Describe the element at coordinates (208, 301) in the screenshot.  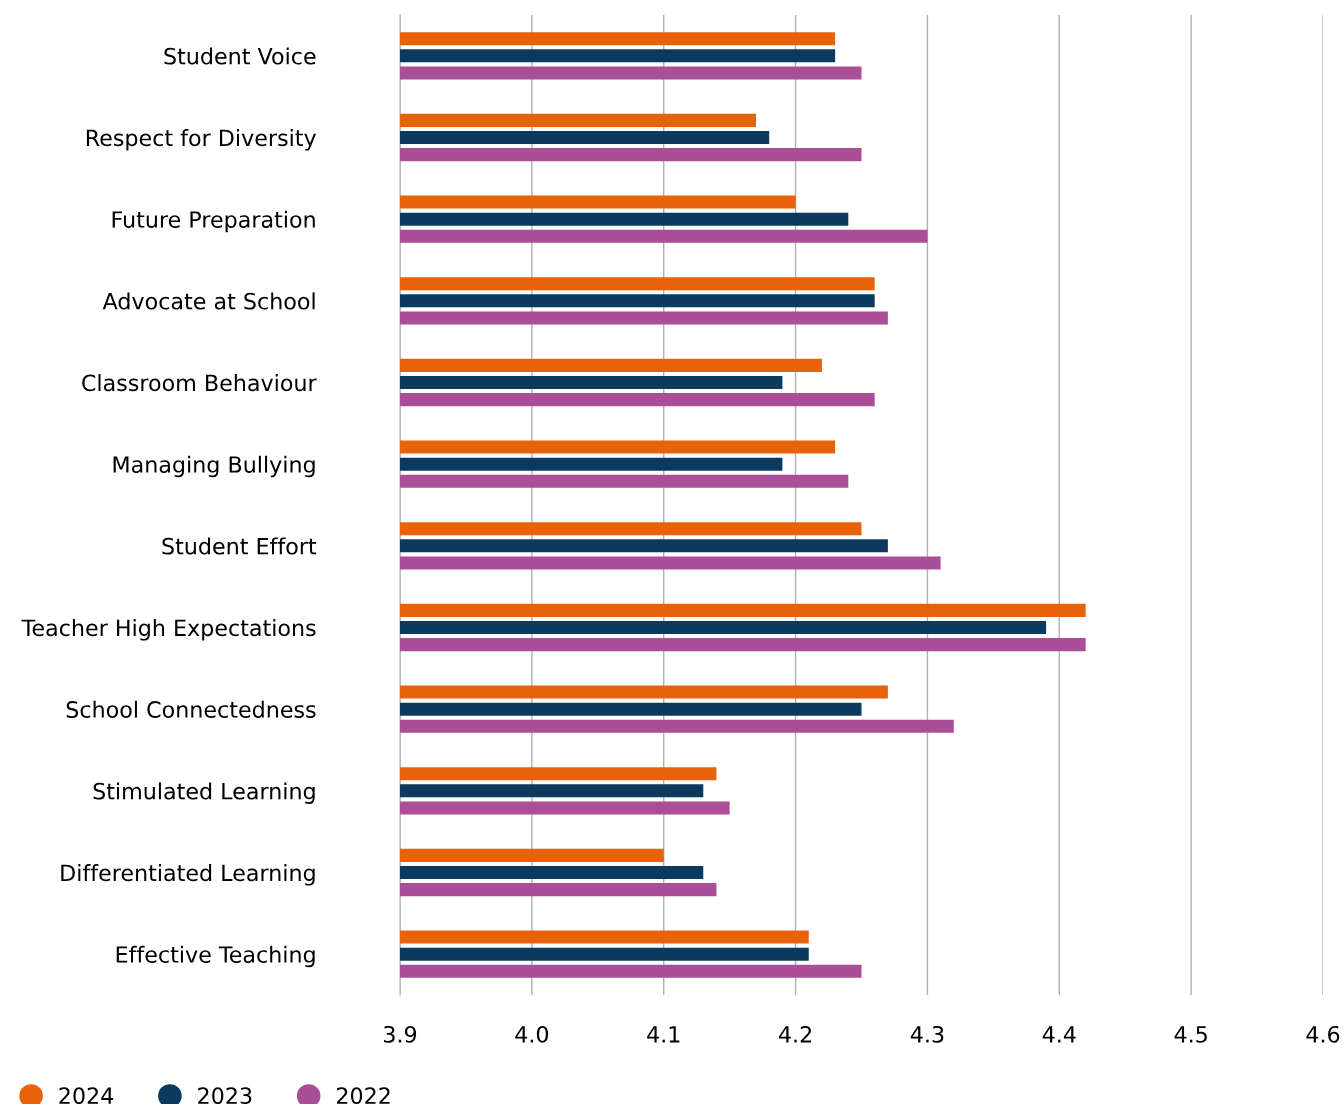
I see `y-tick-label: Advocate at School` at that location.